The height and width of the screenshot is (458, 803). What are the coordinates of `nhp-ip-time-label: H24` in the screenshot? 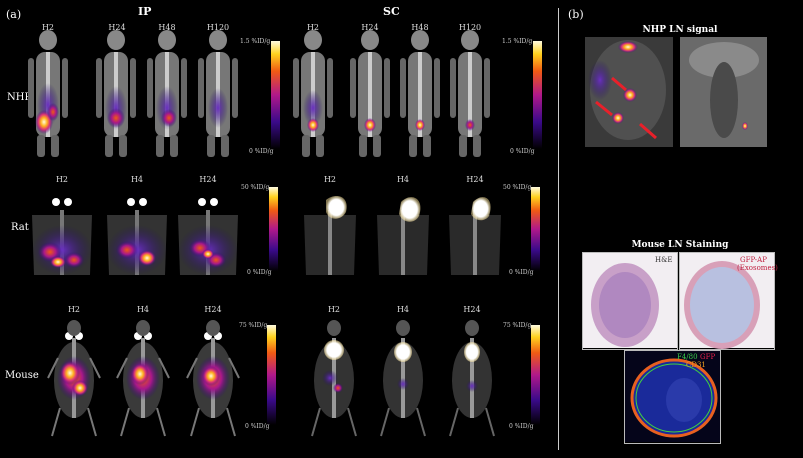 It's located at (117, 27).